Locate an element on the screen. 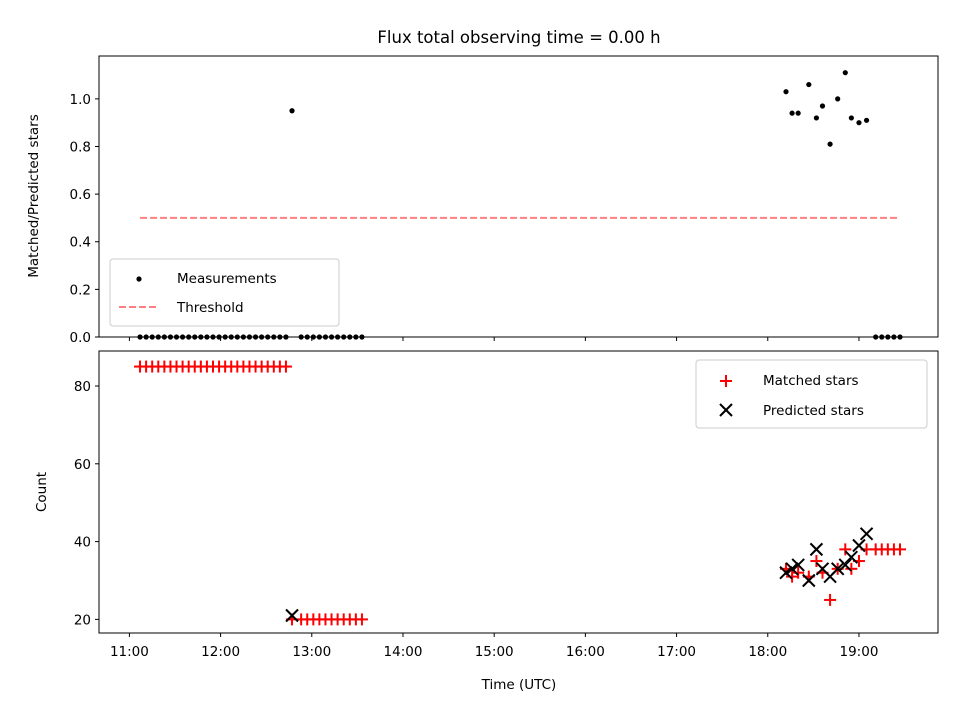 Image resolution: width=960 pixels, height=720 pixels. x-tick-label: 15:00 is located at coordinates (494, 652).